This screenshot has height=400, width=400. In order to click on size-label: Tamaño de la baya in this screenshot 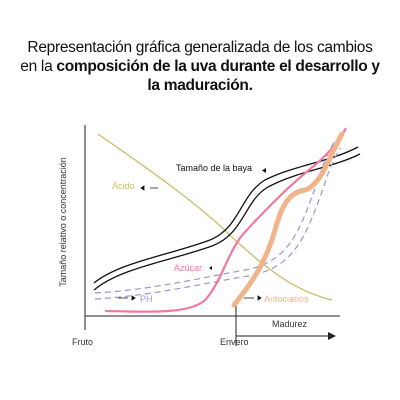, I will do `click(214, 168)`.